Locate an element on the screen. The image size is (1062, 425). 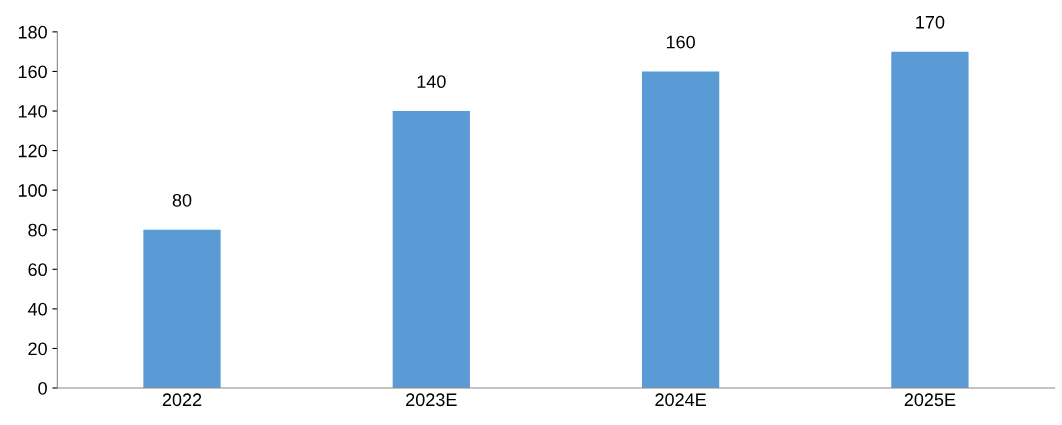
y-tick-label: 140 is located at coordinates (32, 111).